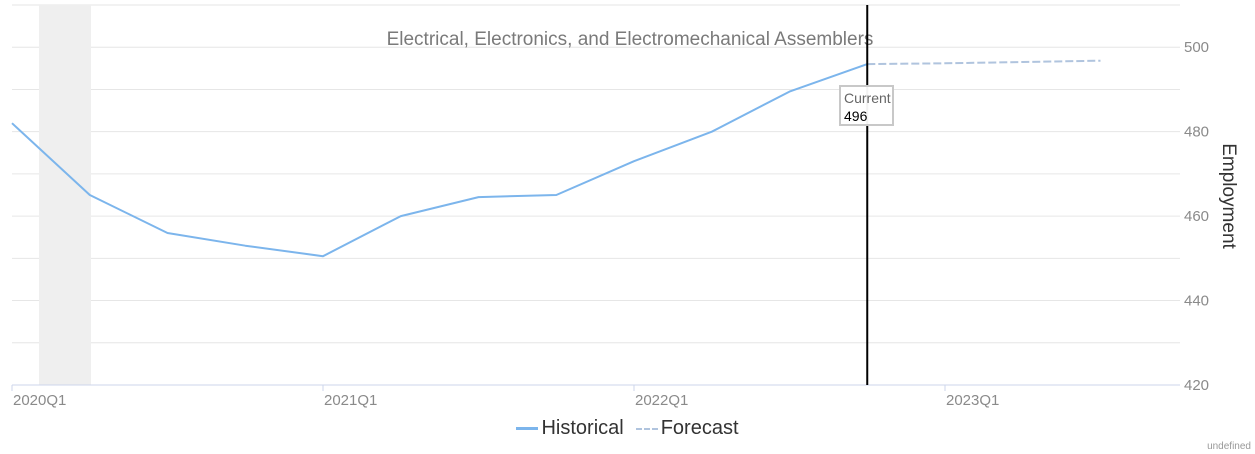 The width and height of the screenshot is (1255, 454). What do you see at coordinates (527, 428) in the screenshot?
I see `legend-swatch-historical` at bounding box center [527, 428].